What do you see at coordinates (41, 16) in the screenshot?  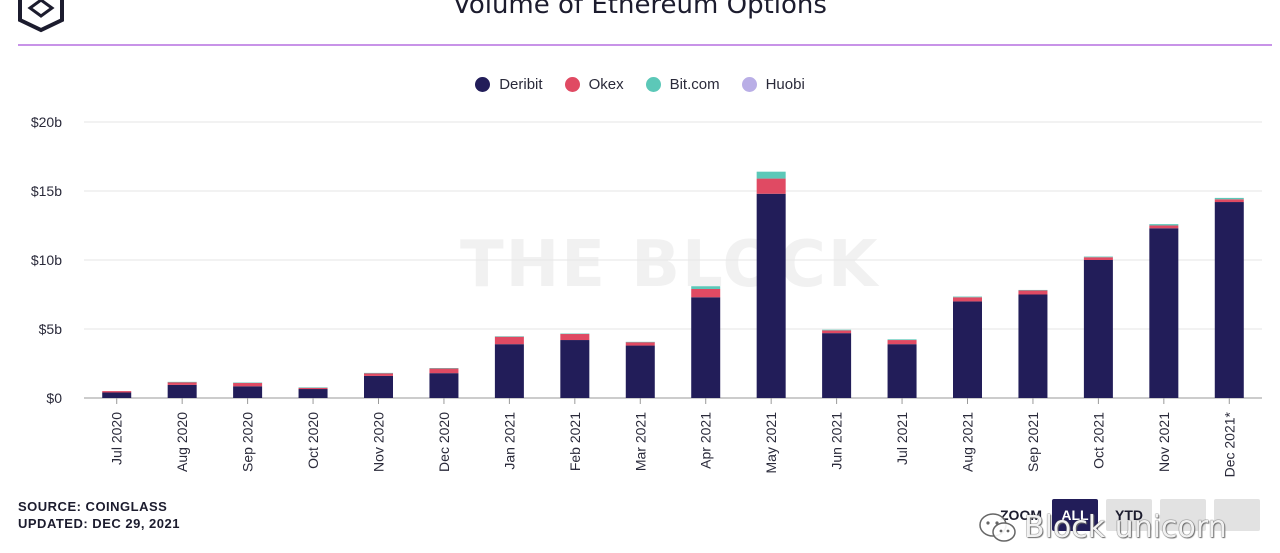 I see `the-block-logo-icon` at bounding box center [41, 16].